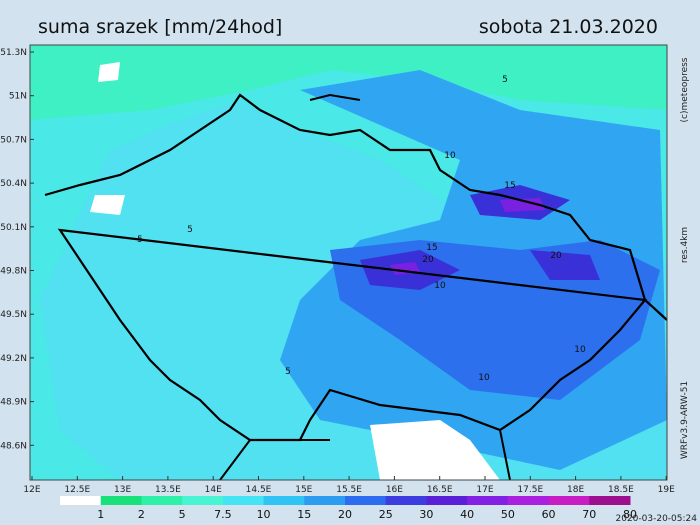 The height and width of the screenshot is (525, 700). What do you see at coordinates (13, 403) in the screenshot?
I see `lat-label: 48.9N` at bounding box center [13, 403].